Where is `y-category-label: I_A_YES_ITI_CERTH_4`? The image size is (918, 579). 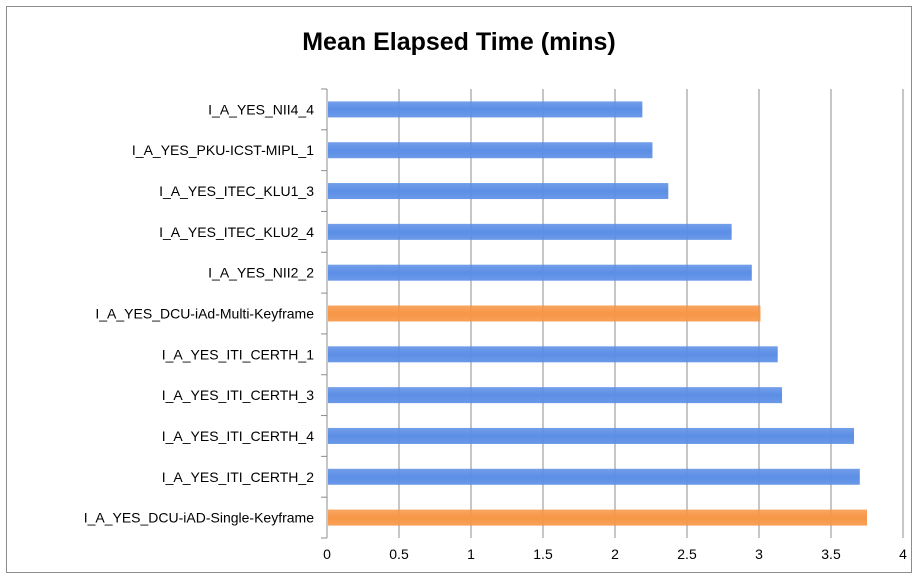
y-category-label: I_A_YES_ITI_CERTH_4 is located at coordinates (238, 436).